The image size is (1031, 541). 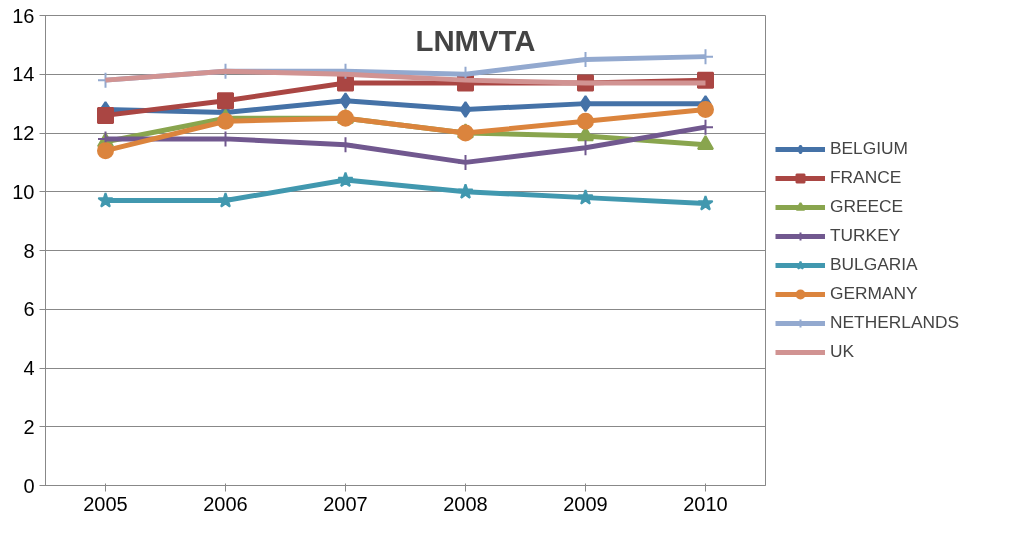 I want to click on x-tick-label: 2005, so click(x=105, y=503).